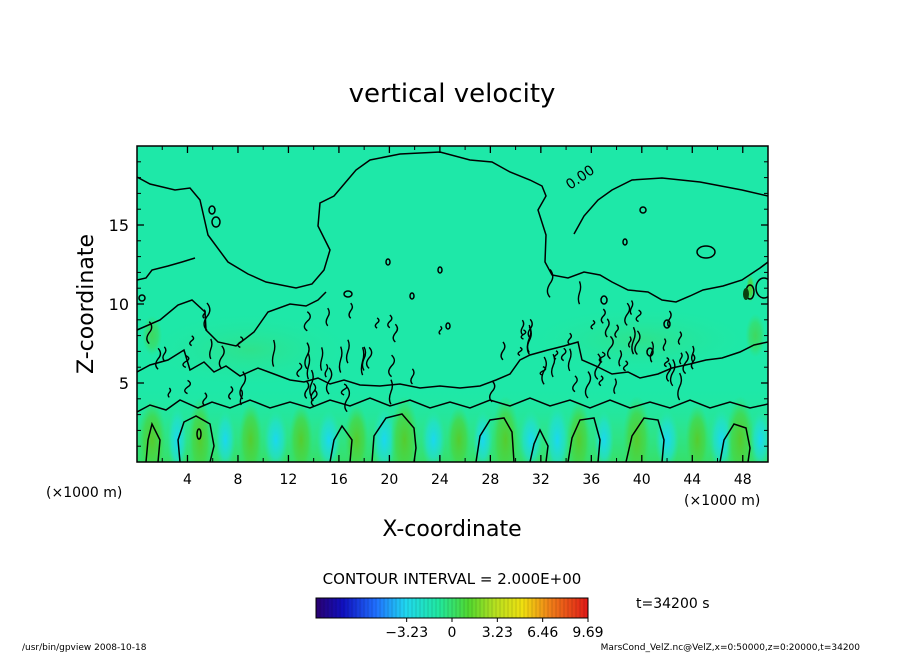  What do you see at coordinates (250, 350) in the screenshot?
I see `field-mid-band` at bounding box center [250, 350].